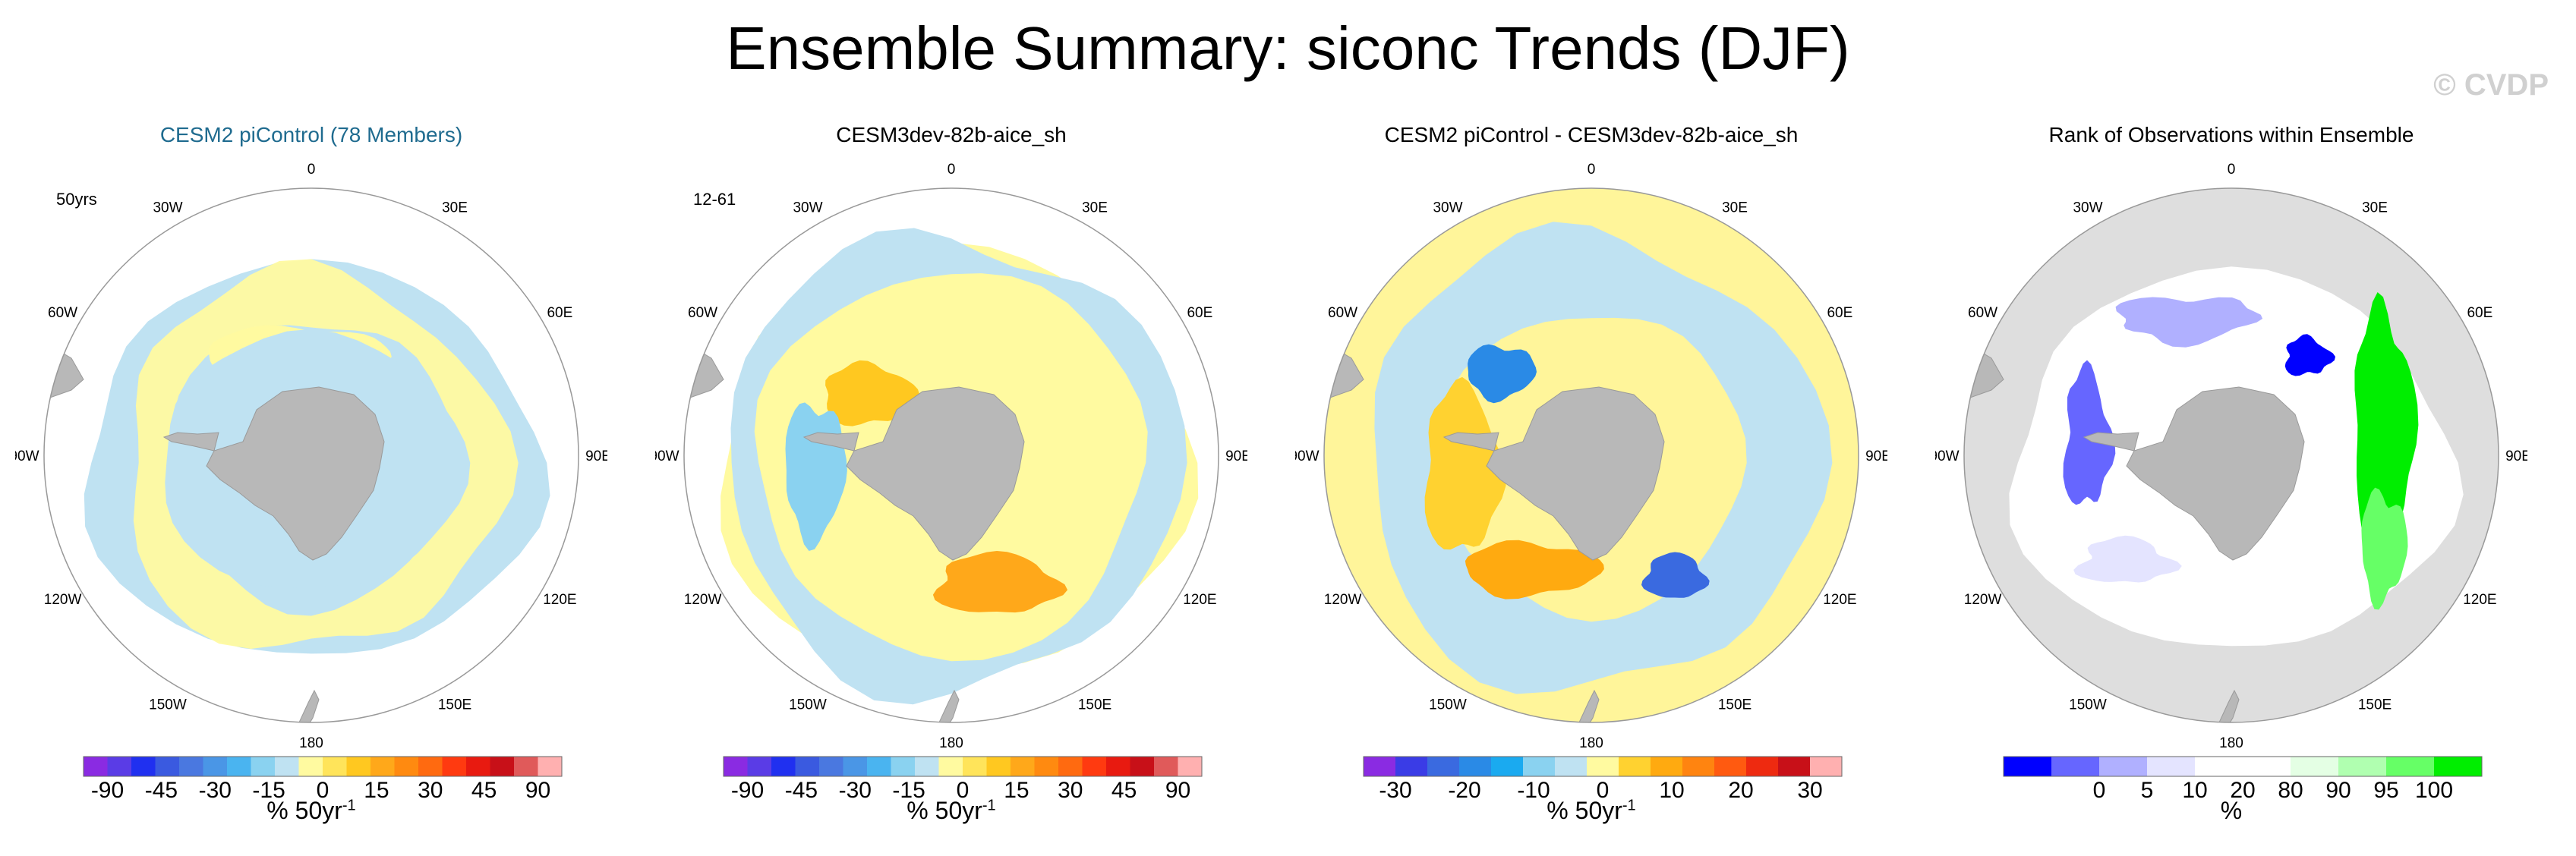  I want to click on cvdp-watermark: © CVDP, so click(2491, 85).